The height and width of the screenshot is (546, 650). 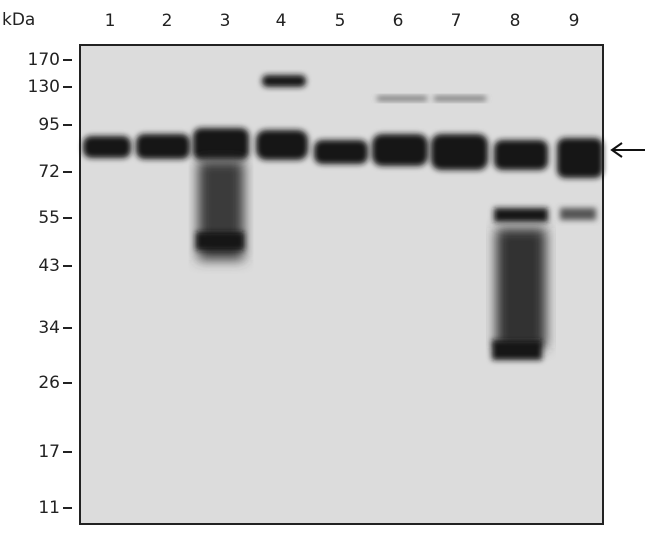 I want to click on marker-label: 170, so click(x=44, y=60).